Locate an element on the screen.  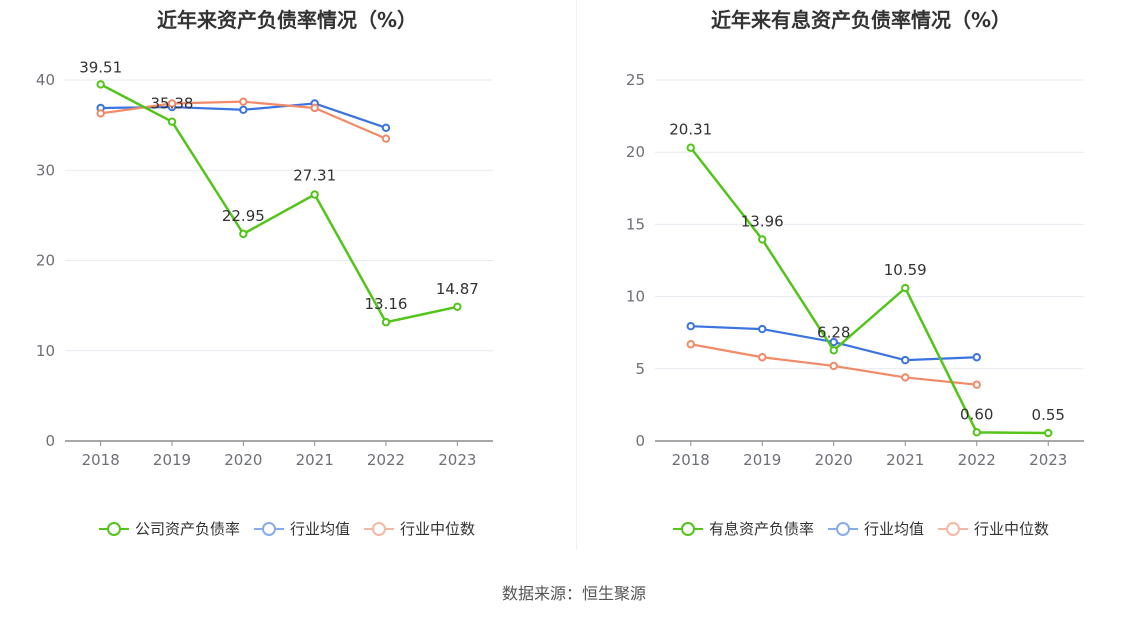
y-tick-label: 30 is located at coordinates (45, 170).